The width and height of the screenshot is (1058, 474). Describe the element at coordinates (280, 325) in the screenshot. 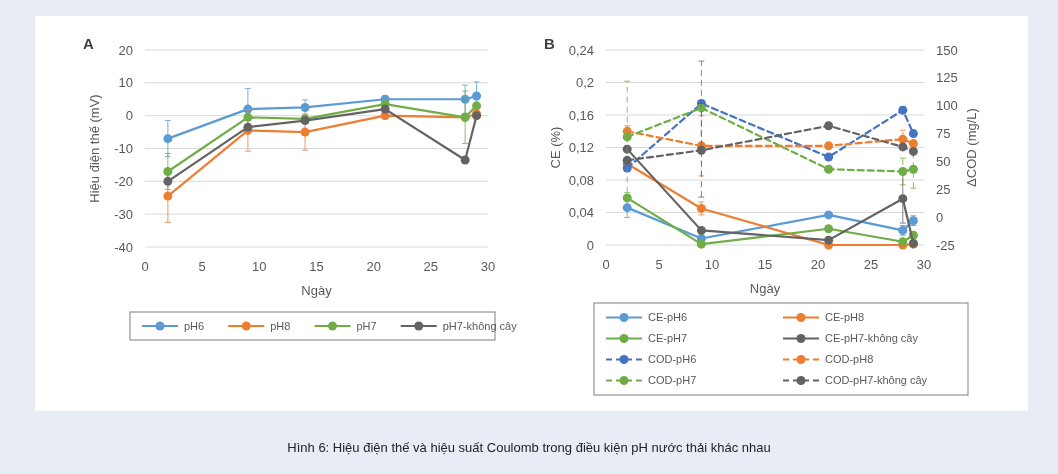

I see `legend-label: pH8` at that location.